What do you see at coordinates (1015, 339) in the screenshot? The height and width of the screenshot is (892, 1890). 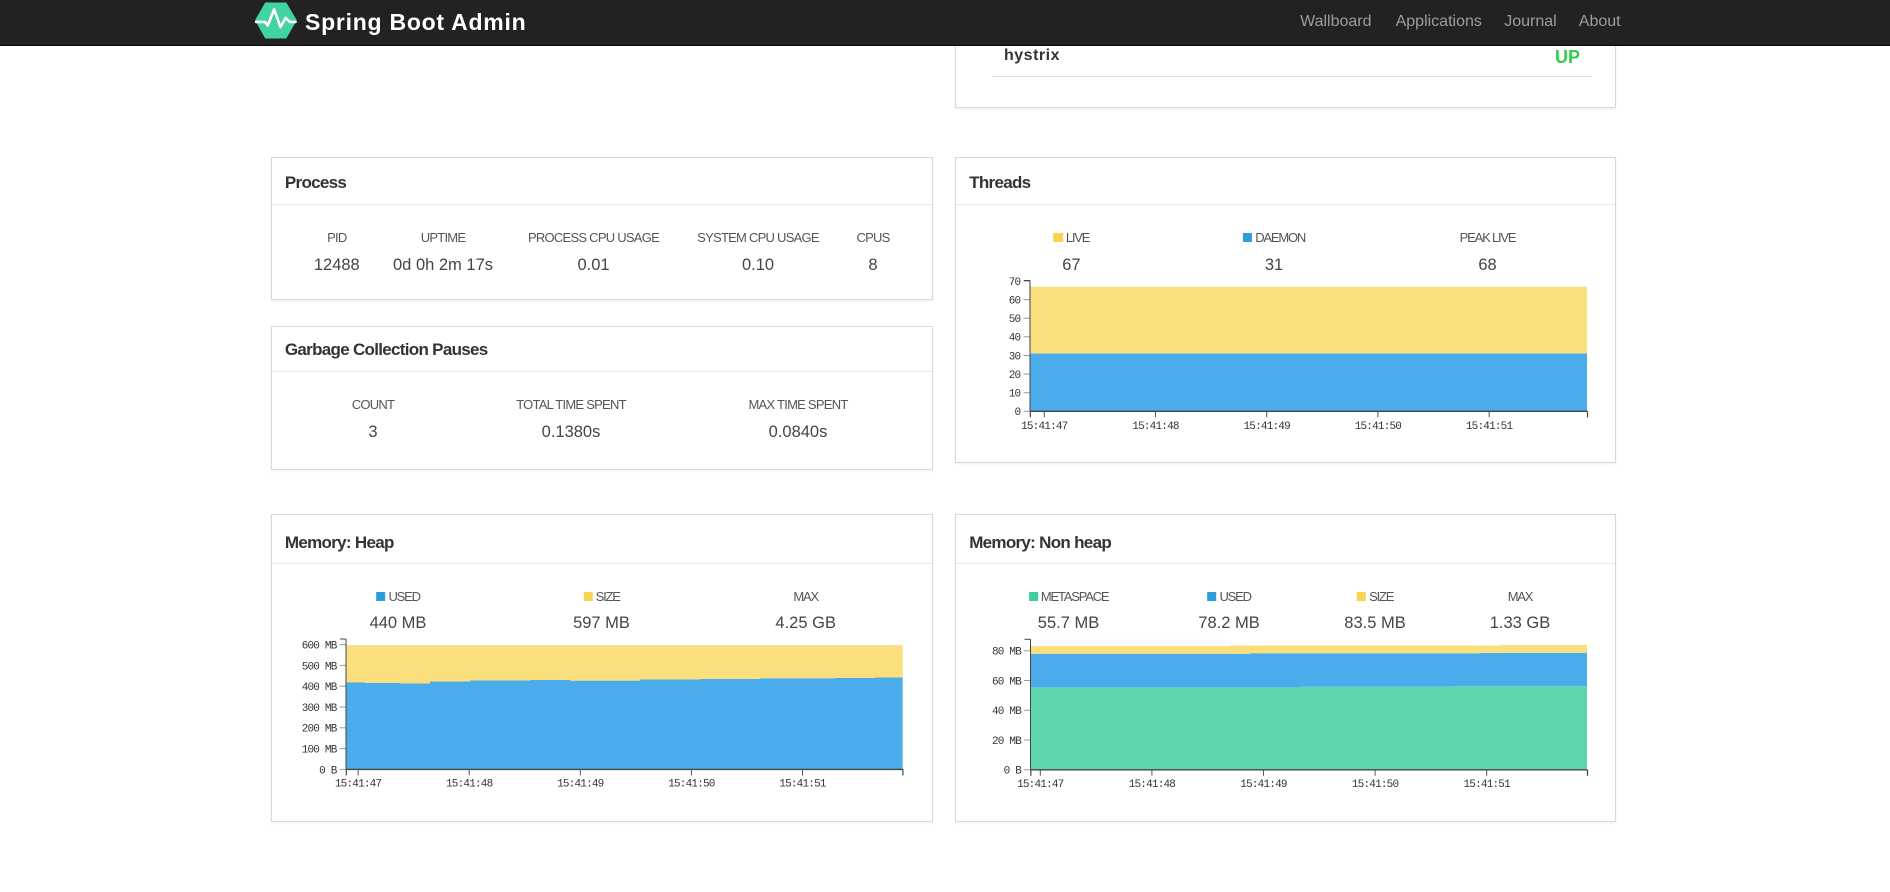 I see `svg-text: 40` at bounding box center [1015, 339].